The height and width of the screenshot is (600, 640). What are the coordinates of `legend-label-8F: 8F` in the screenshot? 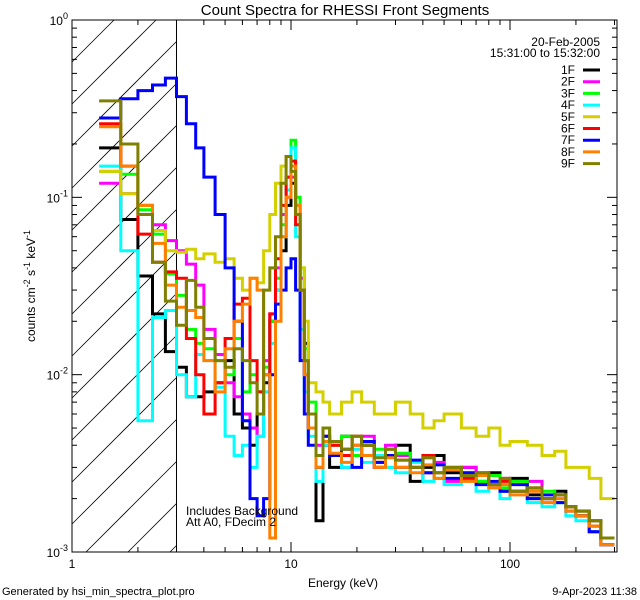 It's located at (568, 152).